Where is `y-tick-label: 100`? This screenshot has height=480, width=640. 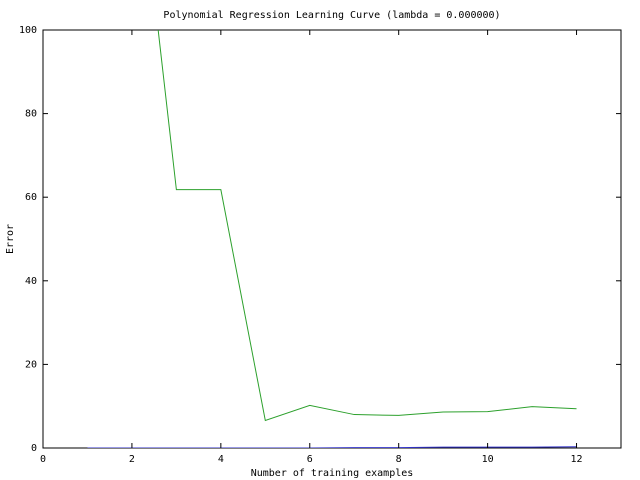 y-tick-label: 100 is located at coordinates (28, 30).